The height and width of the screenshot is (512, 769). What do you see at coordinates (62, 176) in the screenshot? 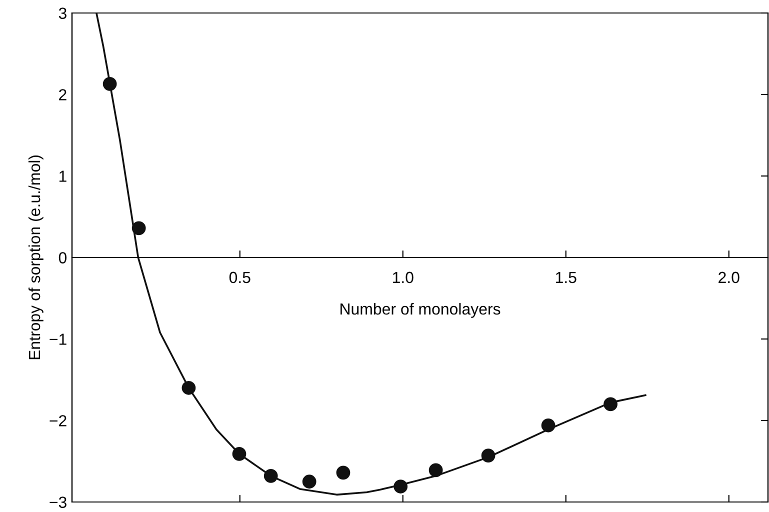
I see `y-tick-label: 1` at bounding box center [62, 176].